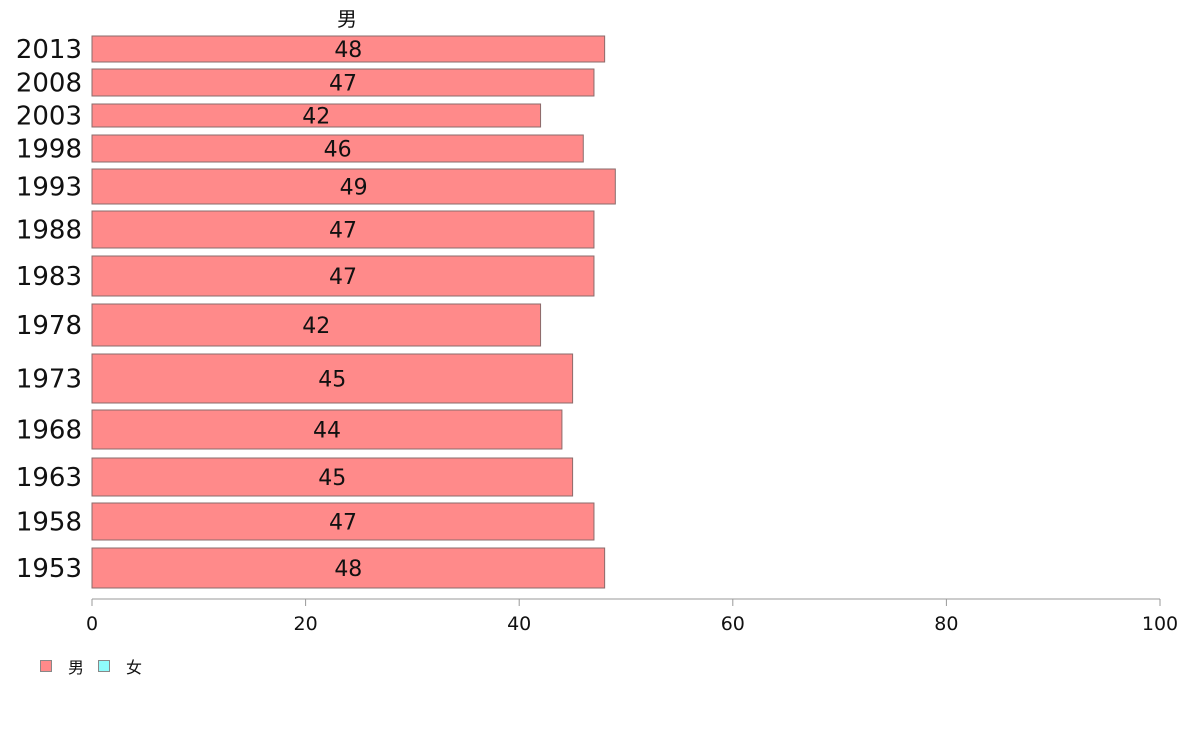 This screenshot has width=1188, height=736. I want to click on bar-1988, so click(343, 229).